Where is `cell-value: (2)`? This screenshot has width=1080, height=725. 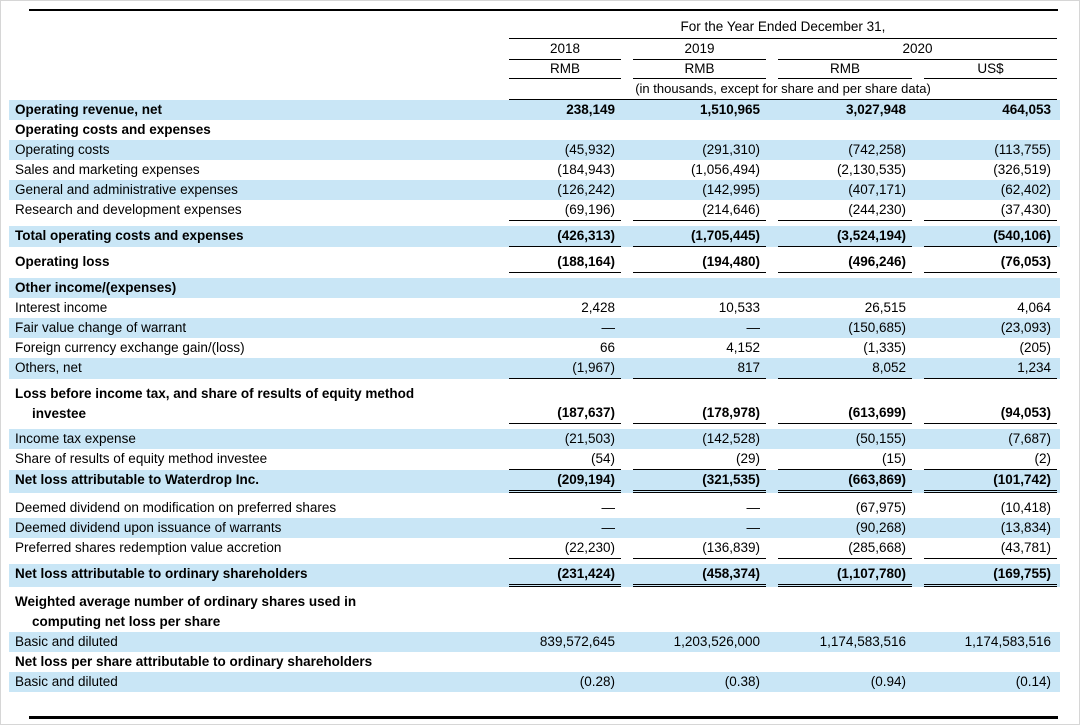
cell-value: (2) is located at coordinates (990, 459).